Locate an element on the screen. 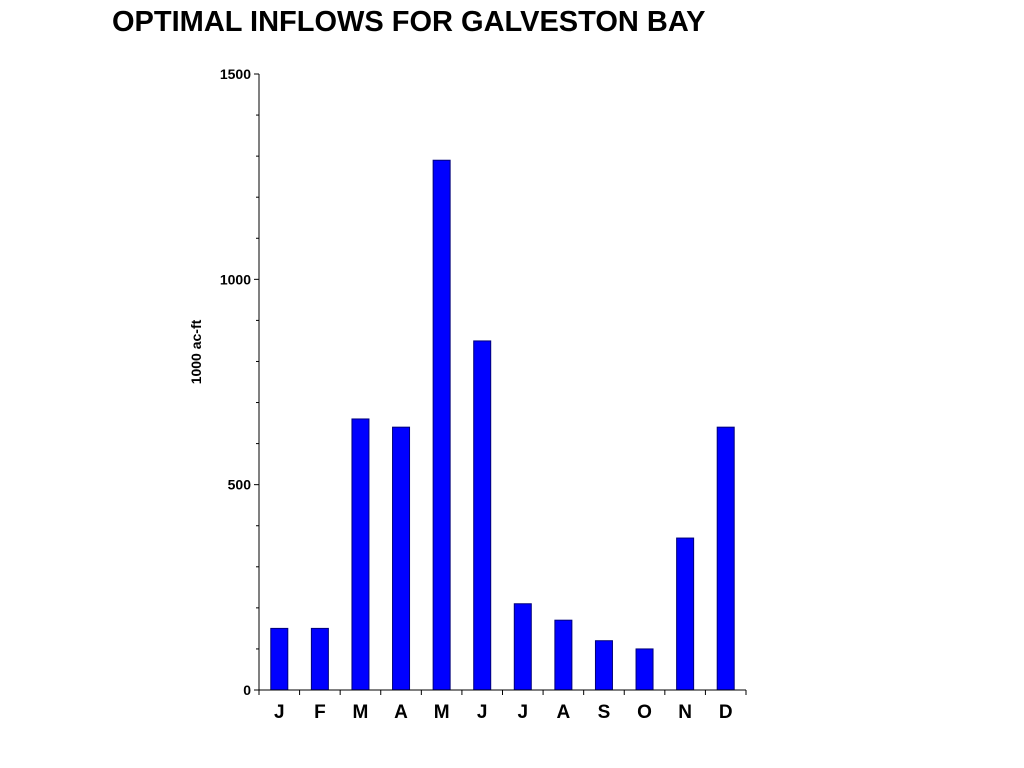  y-tick-label: 1000 is located at coordinates (235, 279).